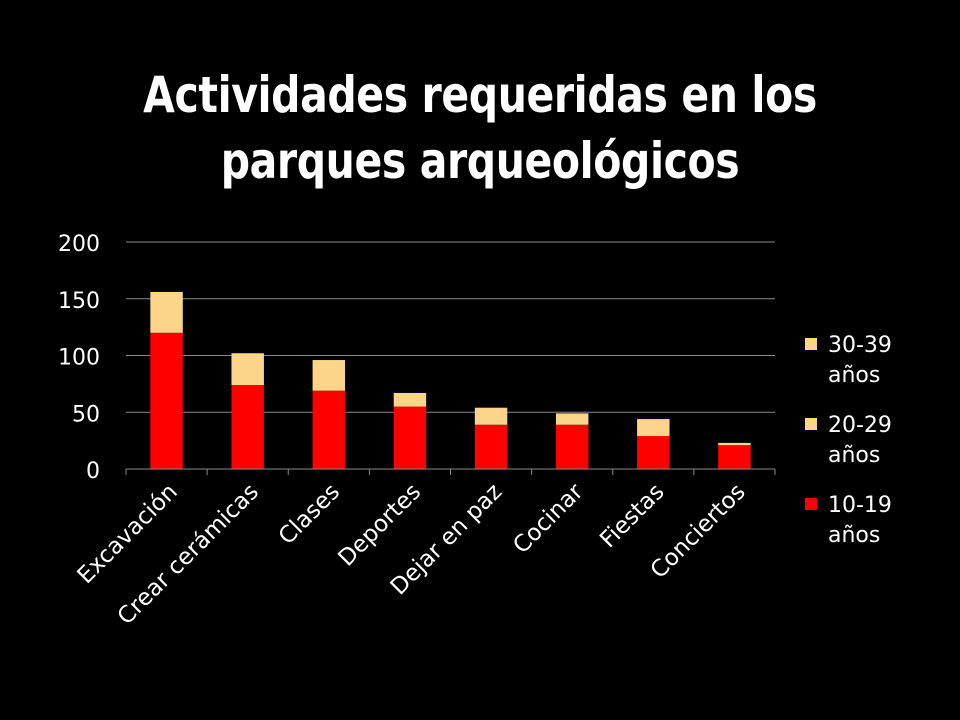 This screenshot has width=960, height=720. I want to click on legend-label: 10-19 años, so click(860, 520).